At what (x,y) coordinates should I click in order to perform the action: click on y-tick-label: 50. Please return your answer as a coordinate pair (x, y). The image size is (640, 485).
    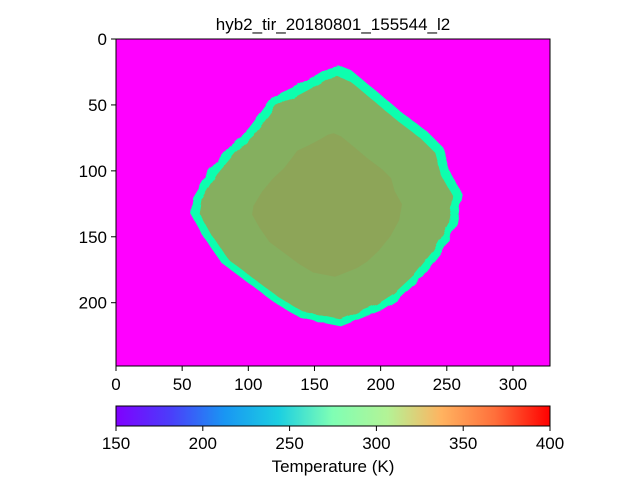
    Looking at the image, I should click on (97, 105).